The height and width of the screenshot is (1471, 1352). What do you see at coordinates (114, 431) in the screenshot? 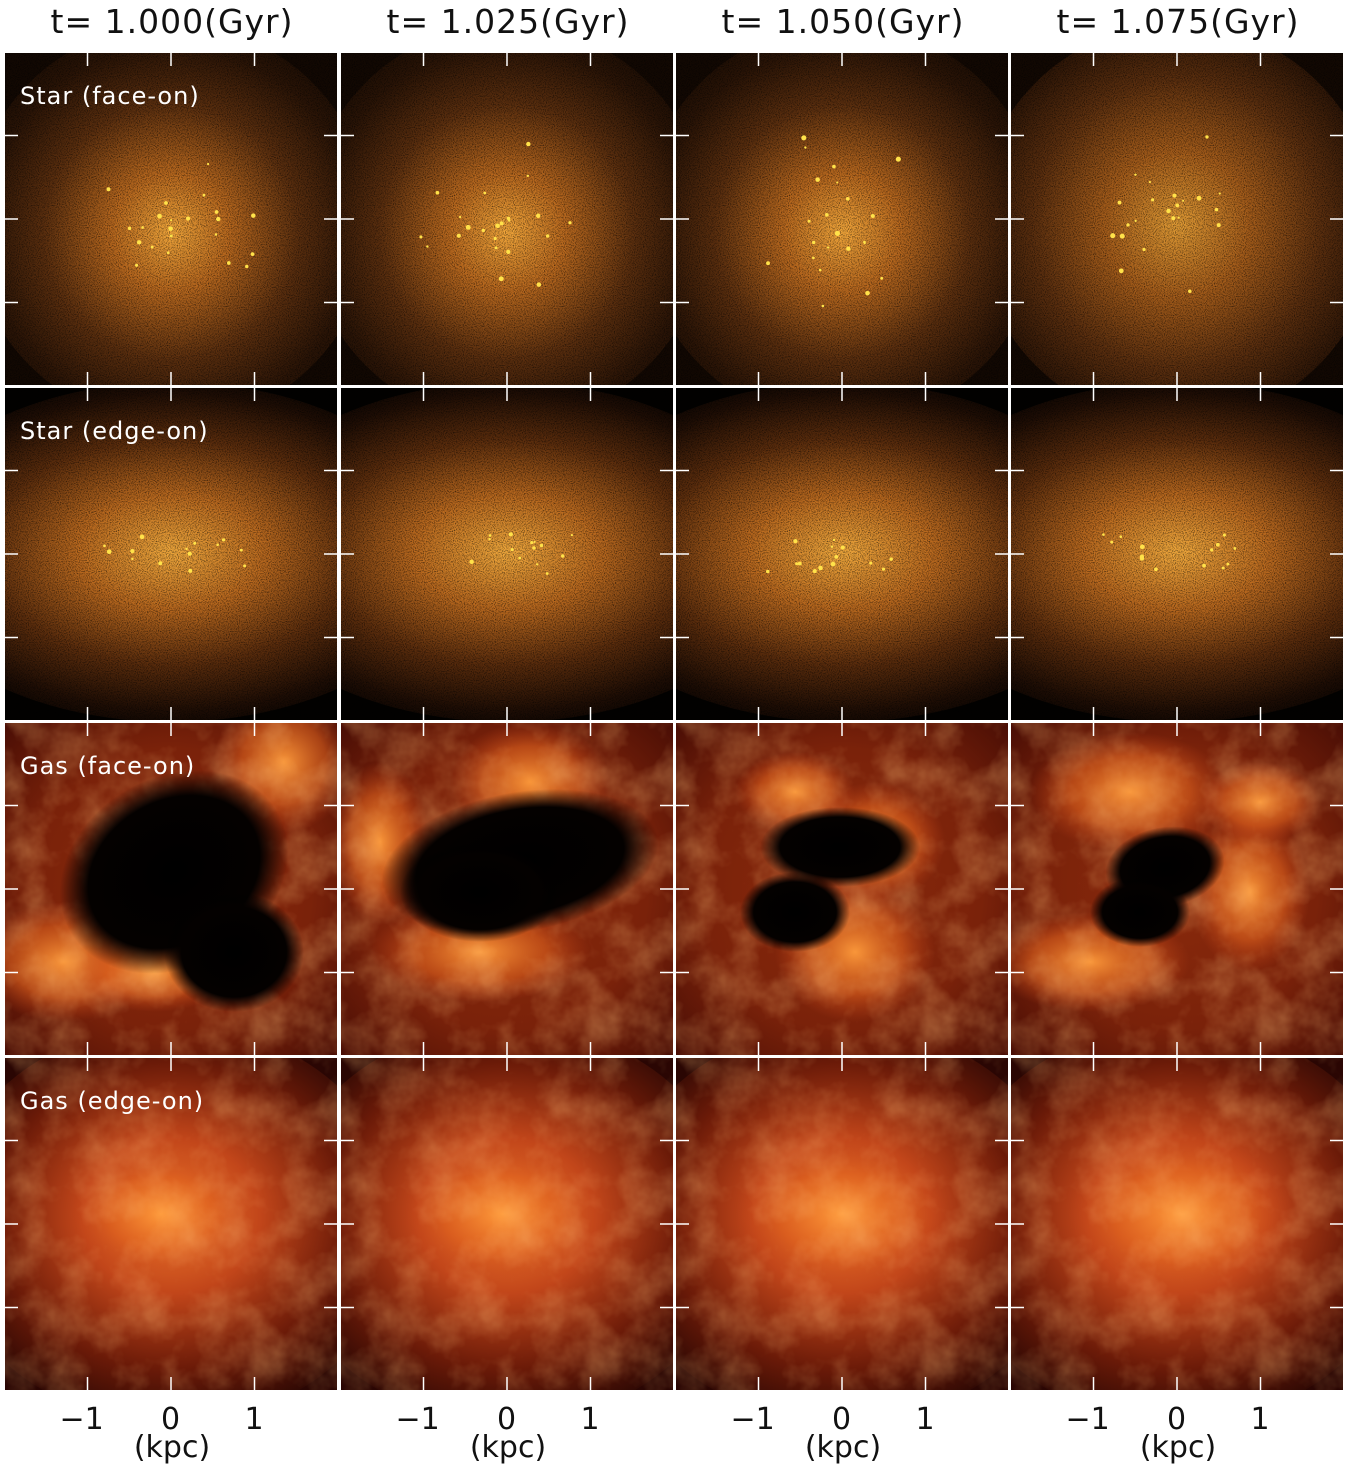
I see `row-label-2: Star (edge-on)` at bounding box center [114, 431].